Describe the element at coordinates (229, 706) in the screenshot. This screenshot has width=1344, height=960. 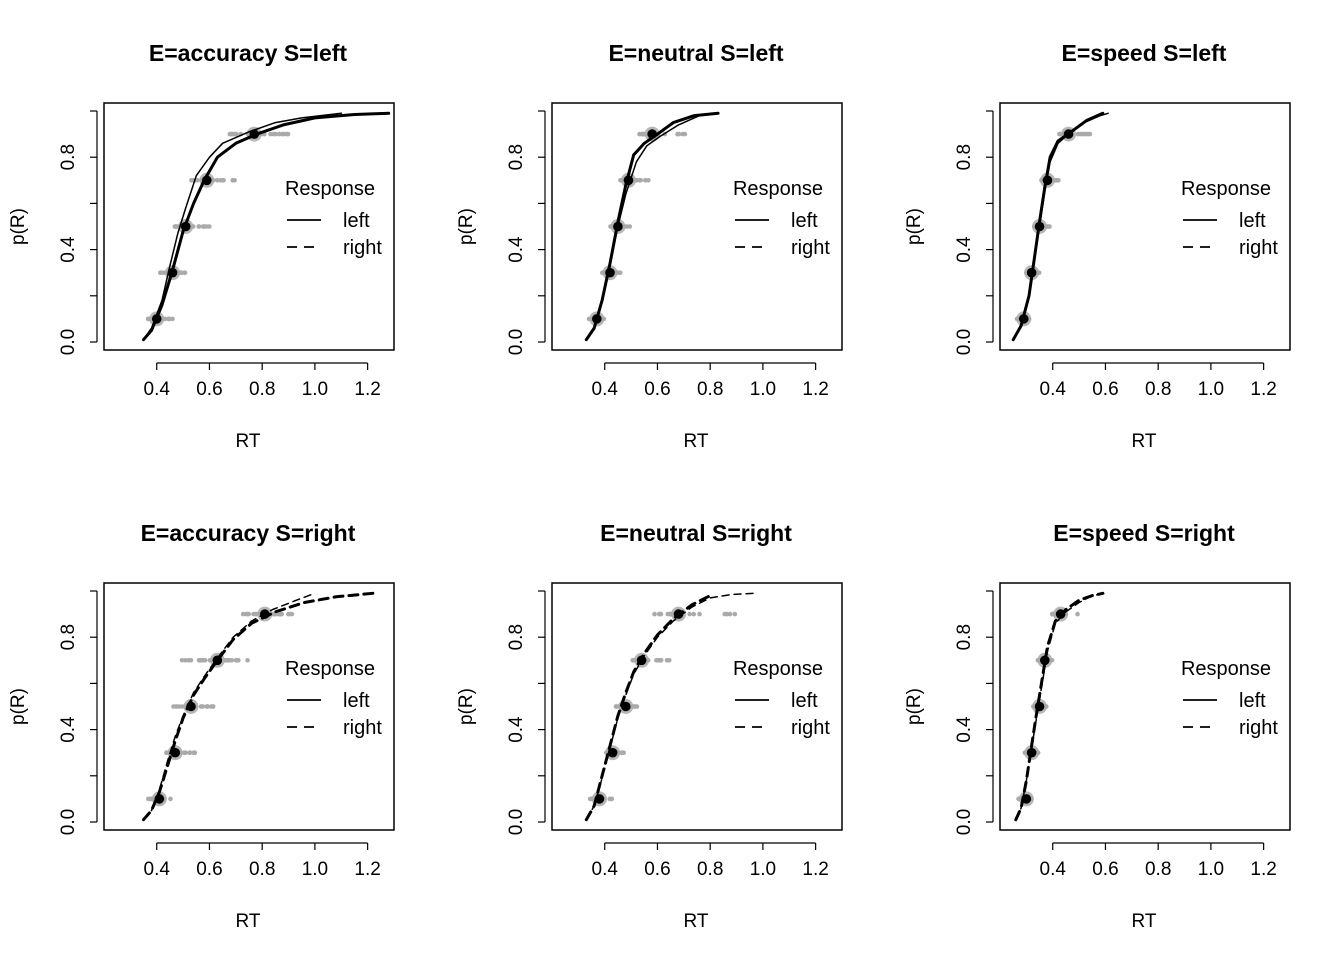
I see `cdf-line-observed` at that location.